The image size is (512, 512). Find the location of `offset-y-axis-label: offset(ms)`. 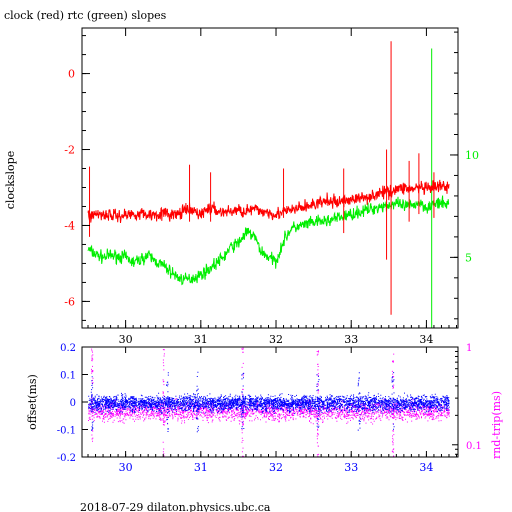

offset-y-axis-label: offset(ms) is located at coordinates (32, 402).